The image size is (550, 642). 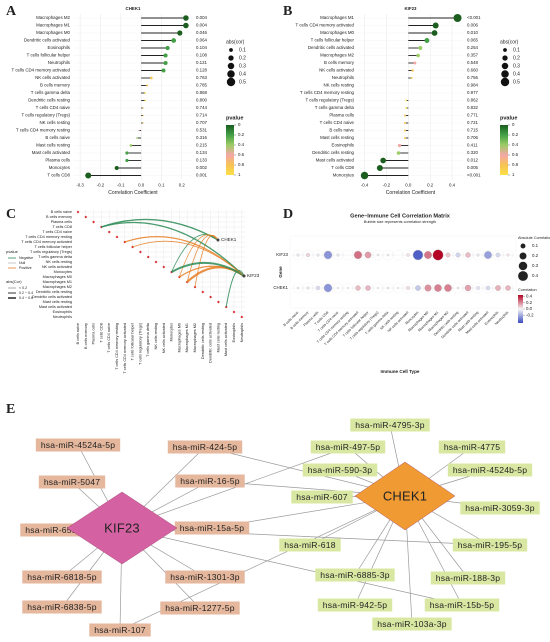 I want to click on cell-label: Macrophages M2, so click(x=57, y=287).